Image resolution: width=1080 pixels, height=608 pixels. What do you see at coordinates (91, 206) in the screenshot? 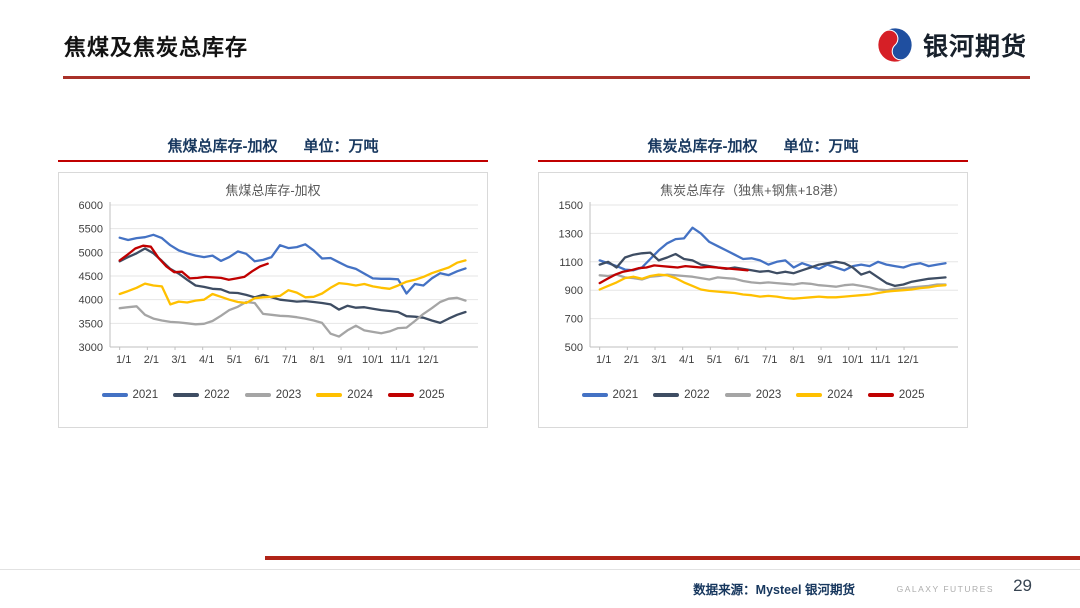
I see `svg-text: 6000` at bounding box center [91, 206].